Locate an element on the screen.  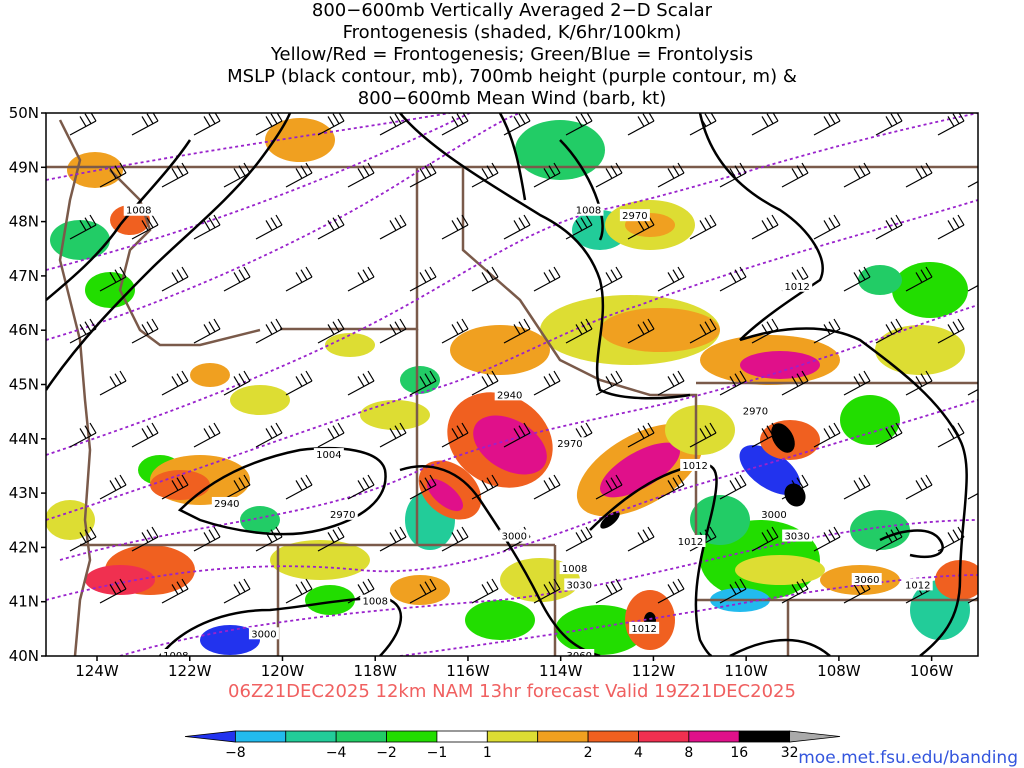
colorbar-tick-label: −4 is located at coordinates (336, 753).